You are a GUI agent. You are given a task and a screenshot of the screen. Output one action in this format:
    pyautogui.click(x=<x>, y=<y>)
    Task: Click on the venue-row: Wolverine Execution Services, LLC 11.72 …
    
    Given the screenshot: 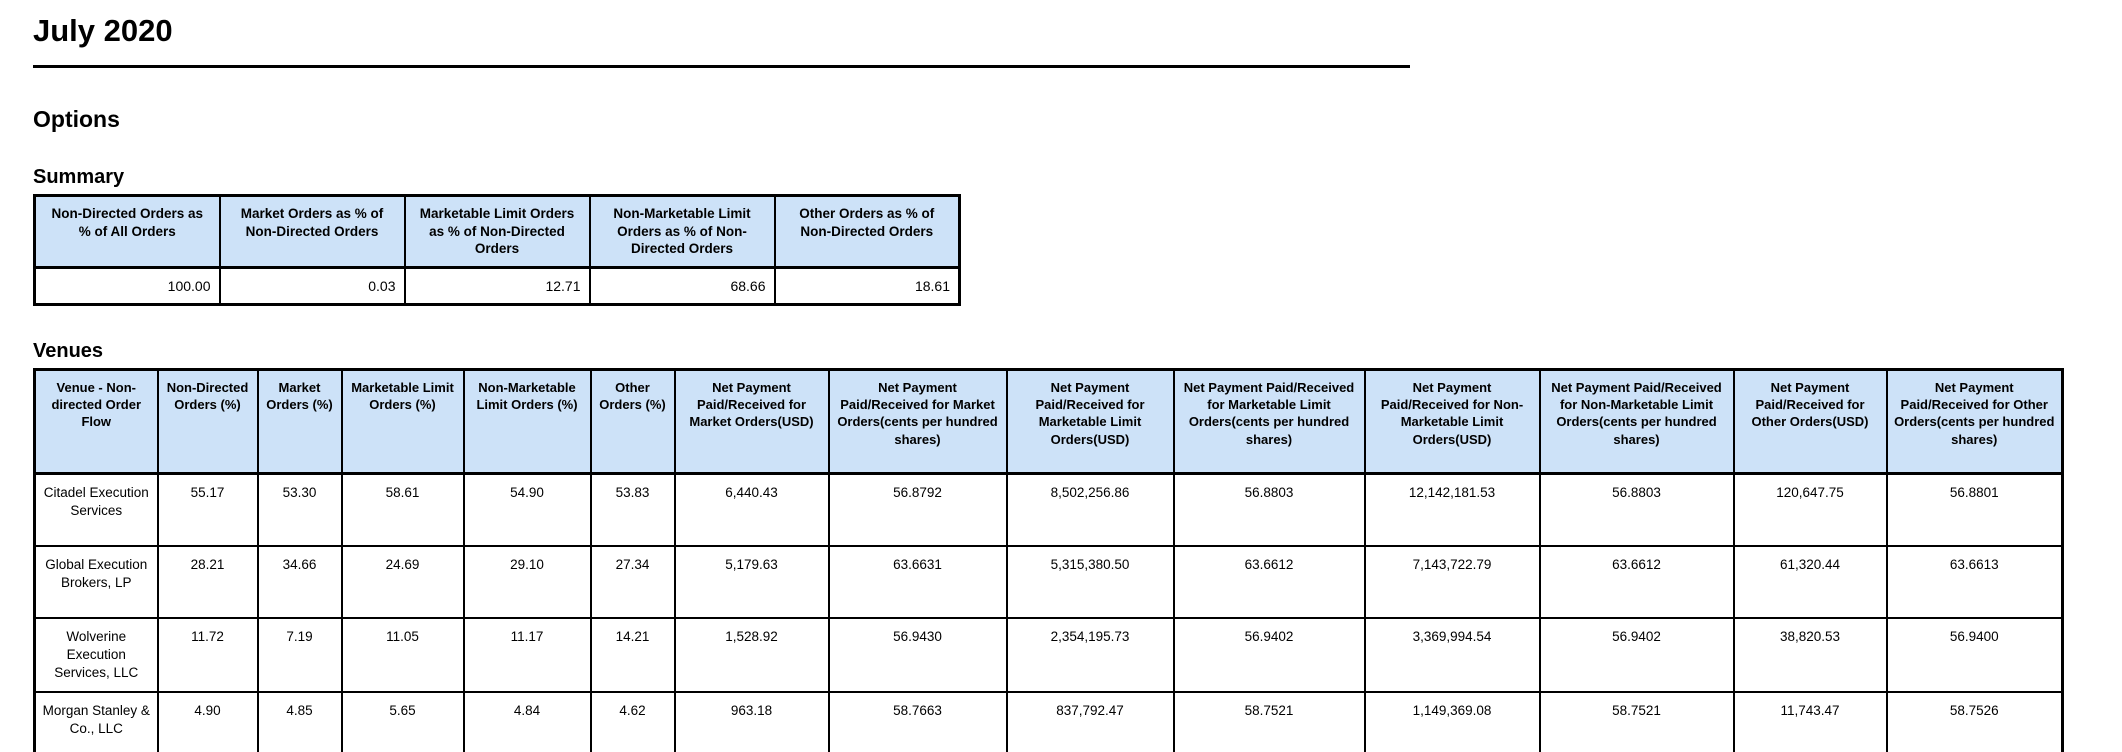 What is the action you would take?
    pyautogui.click(x=1048, y=655)
    